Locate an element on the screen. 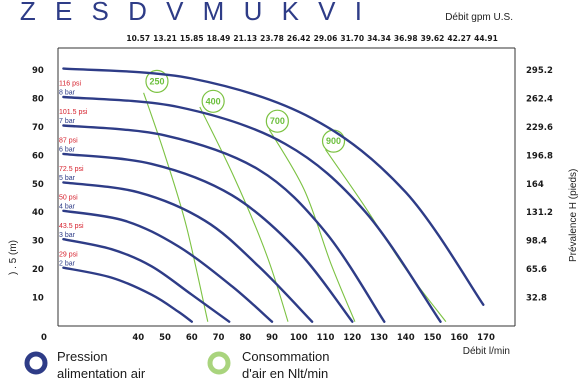 This screenshot has height=388, width=582. top-tick-label: 44.91 is located at coordinates (486, 38).